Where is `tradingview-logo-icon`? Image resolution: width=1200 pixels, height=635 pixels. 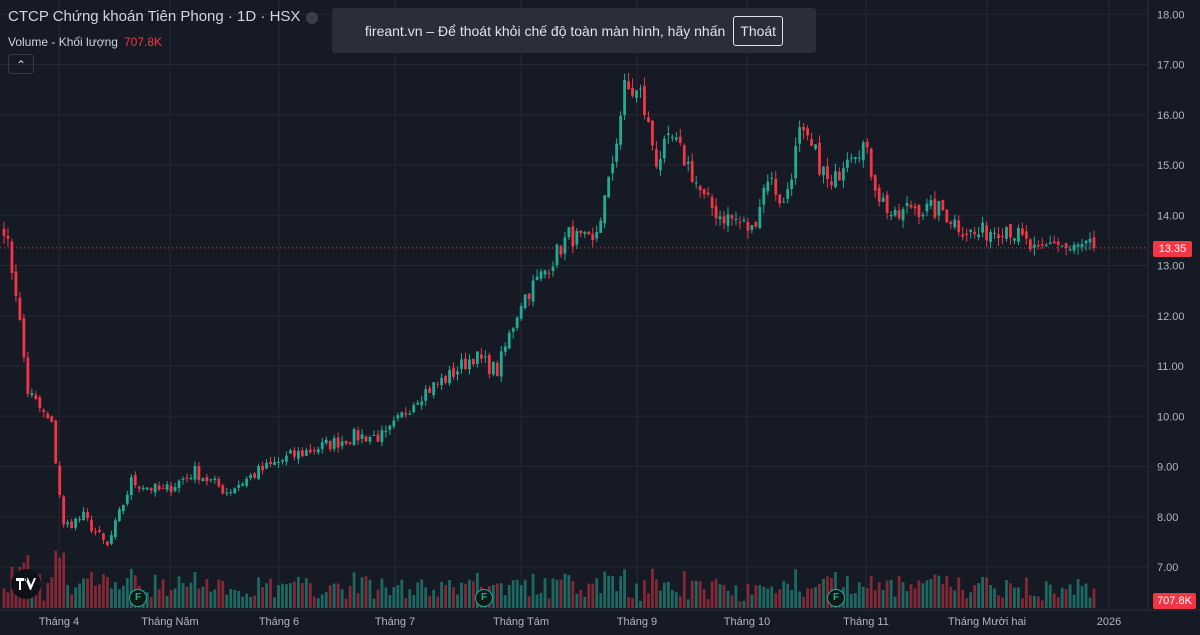 tradingview-logo-icon is located at coordinates (26, 584).